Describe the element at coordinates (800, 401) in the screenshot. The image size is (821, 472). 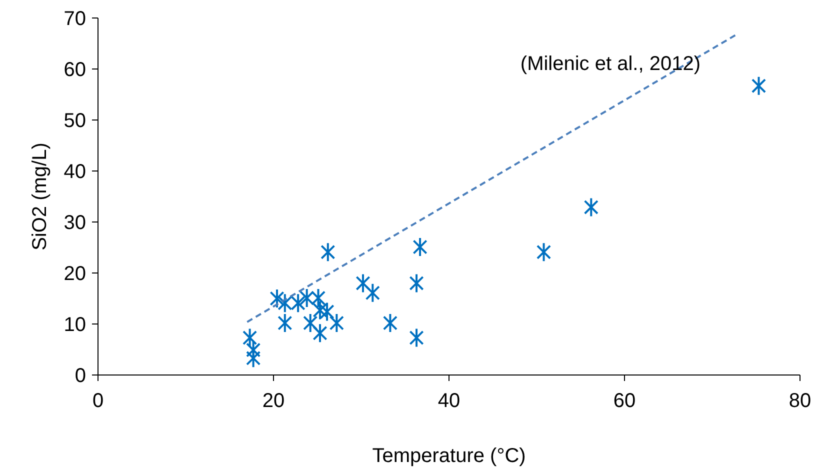
I see `x-tick-label: 80` at that location.